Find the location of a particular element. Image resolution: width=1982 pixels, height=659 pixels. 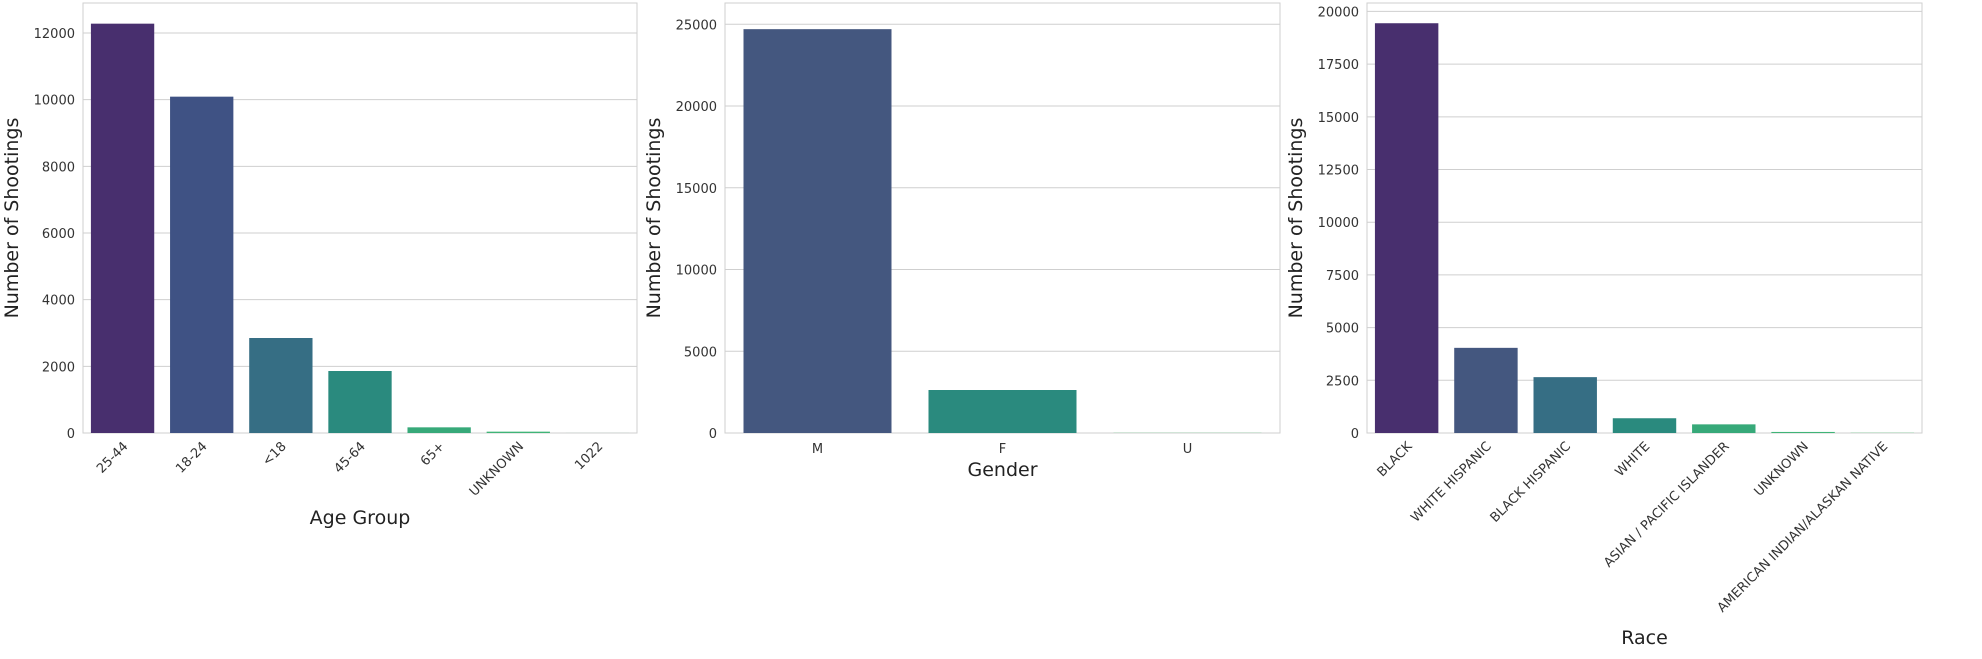

y-tick-label: 6000 is located at coordinates (58, 234).